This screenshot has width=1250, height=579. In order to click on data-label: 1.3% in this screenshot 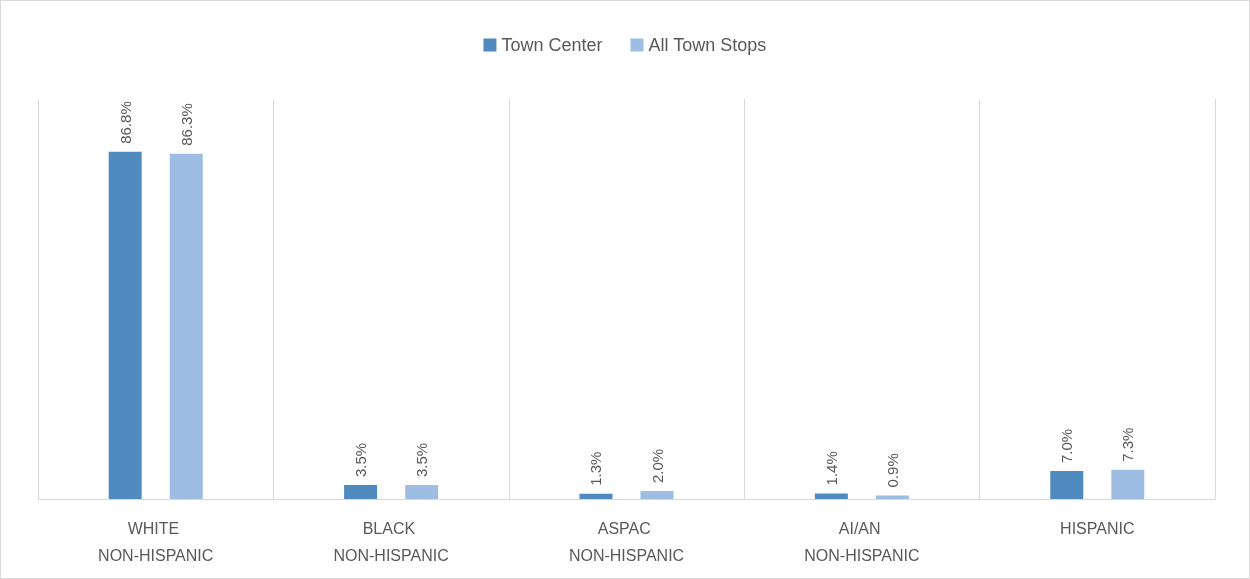, I will do `click(596, 468)`.